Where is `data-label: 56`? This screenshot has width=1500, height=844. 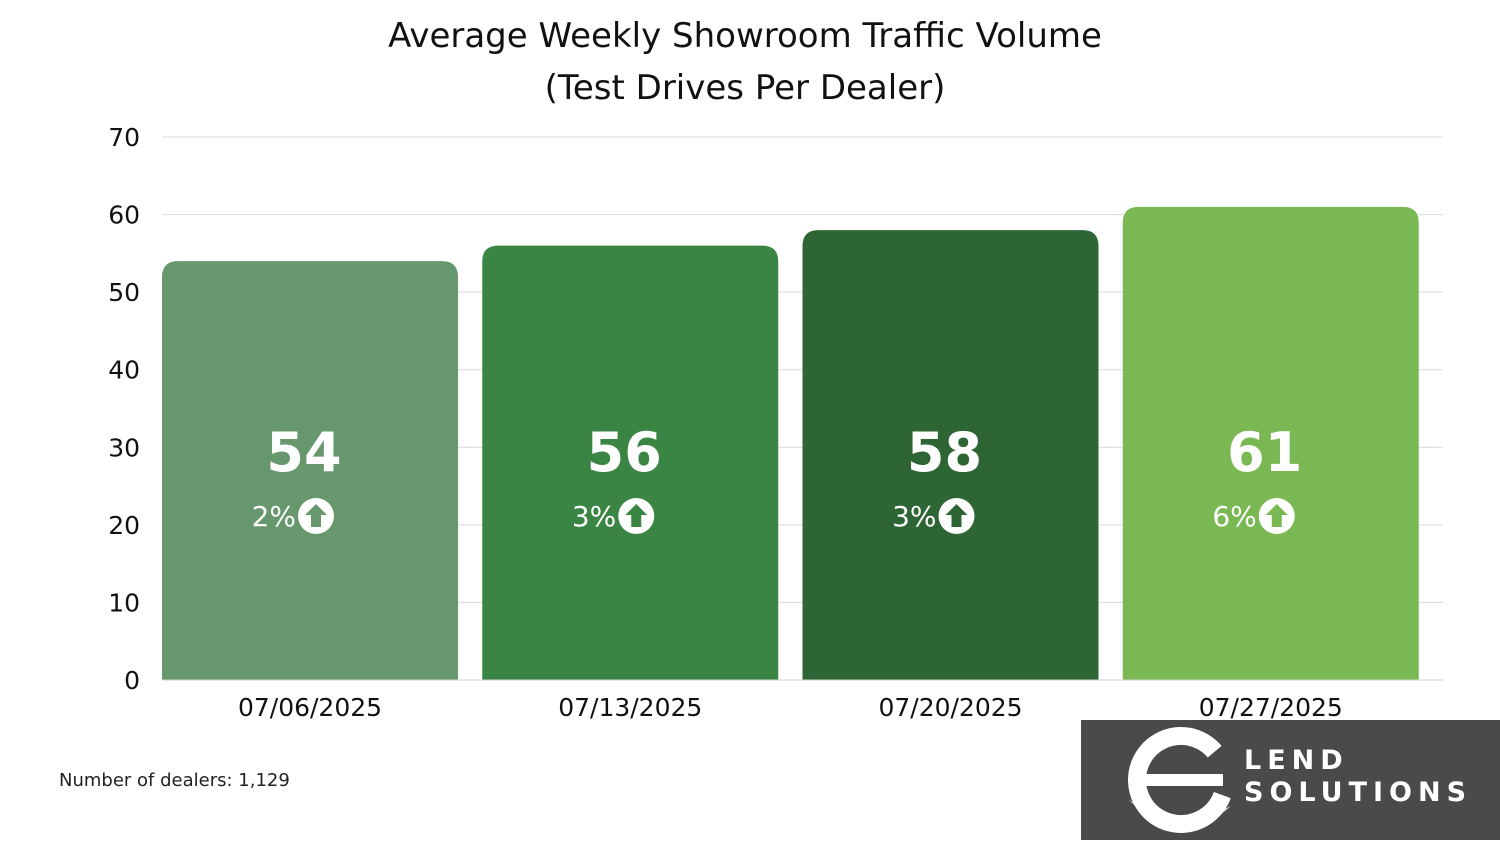
data-label: 56 is located at coordinates (624, 452).